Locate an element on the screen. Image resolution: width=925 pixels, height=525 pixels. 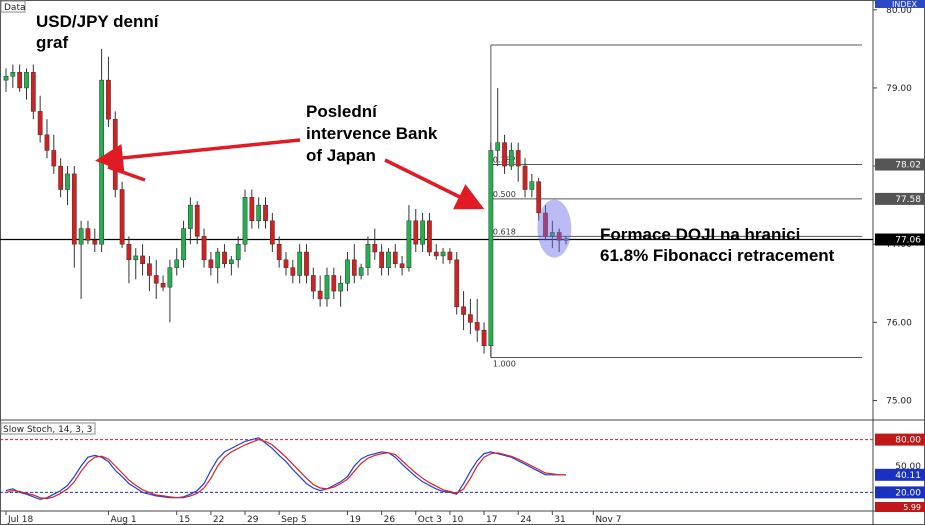
price-tick-label: 76.00 is located at coordinates (899, 323).